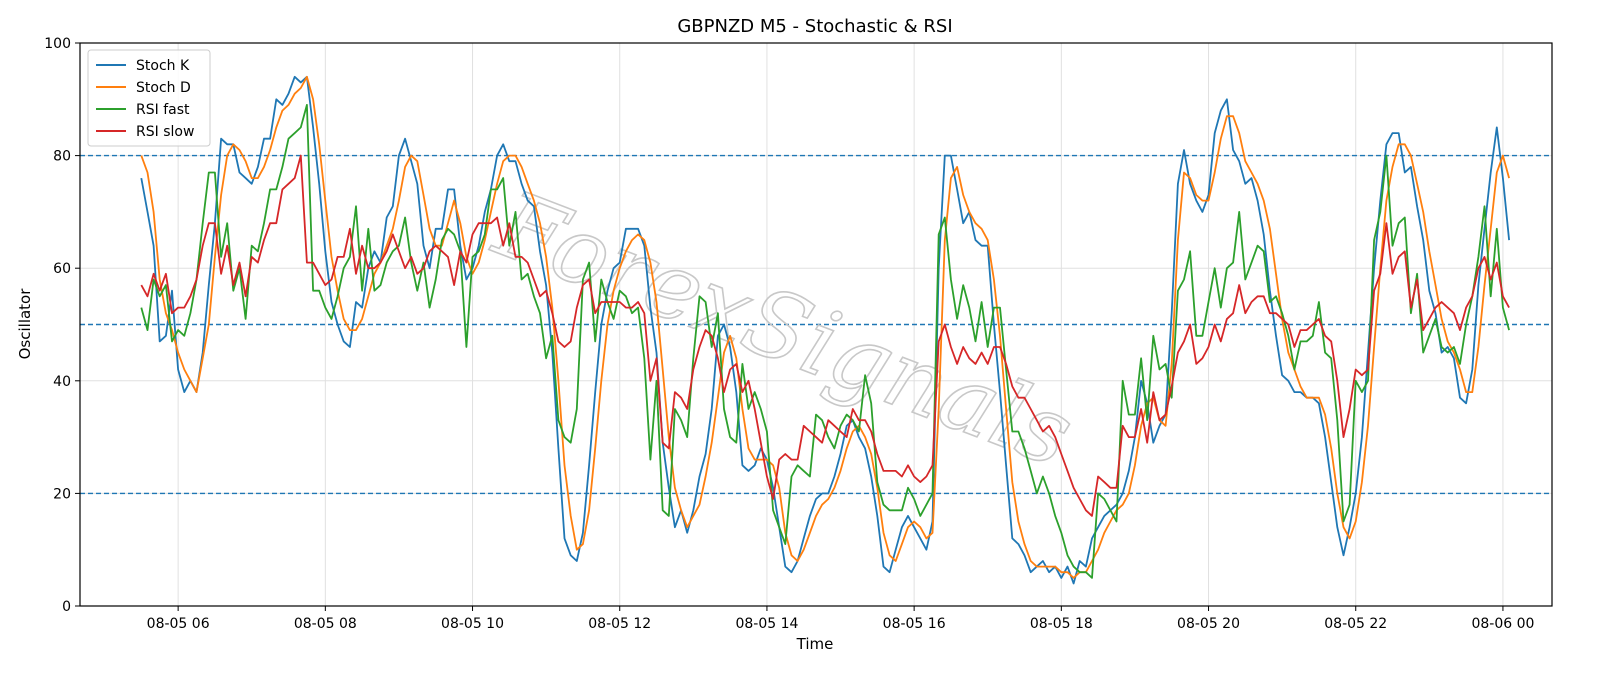 This screenshot has height=686, width=1600. What do you see at coordinates (1355, 624) in the screenshot?
I see `x-tick-label: 08-05 22` at bounding box center [1355, 624].